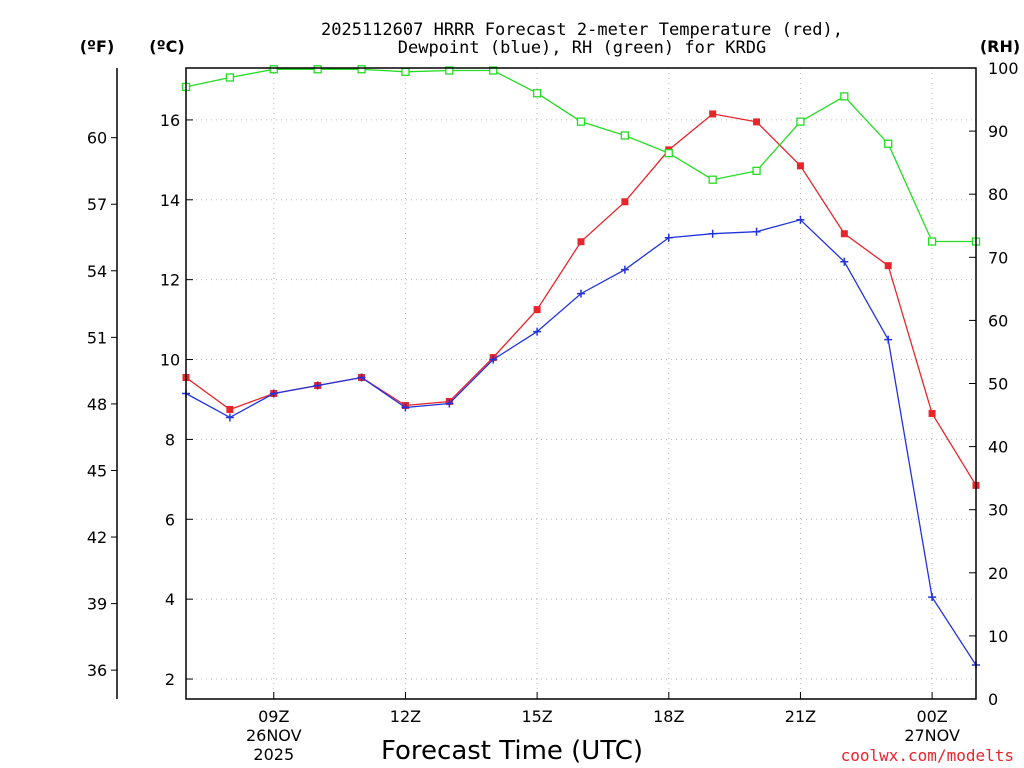  I want to click on fahrenheit-tick-label: 57, so click(97, 204).